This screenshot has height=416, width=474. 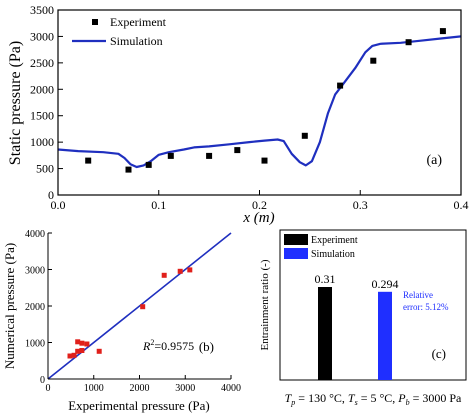 What do you see at coordinates (296, 239) in the screenshot?
I see `legend-c-experiment-swatch` at bounding box center [296, 239].